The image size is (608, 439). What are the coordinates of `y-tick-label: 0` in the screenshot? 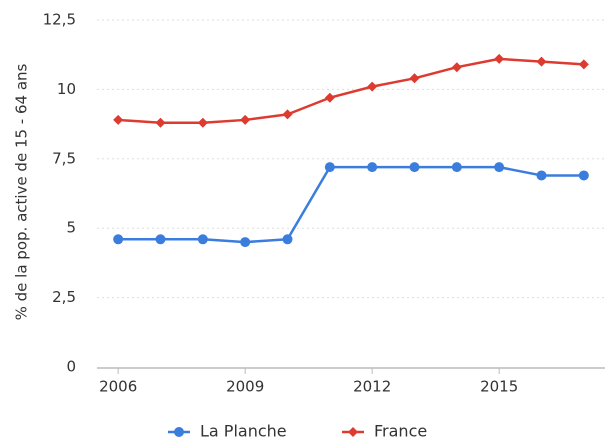 It's located at (71, 367).